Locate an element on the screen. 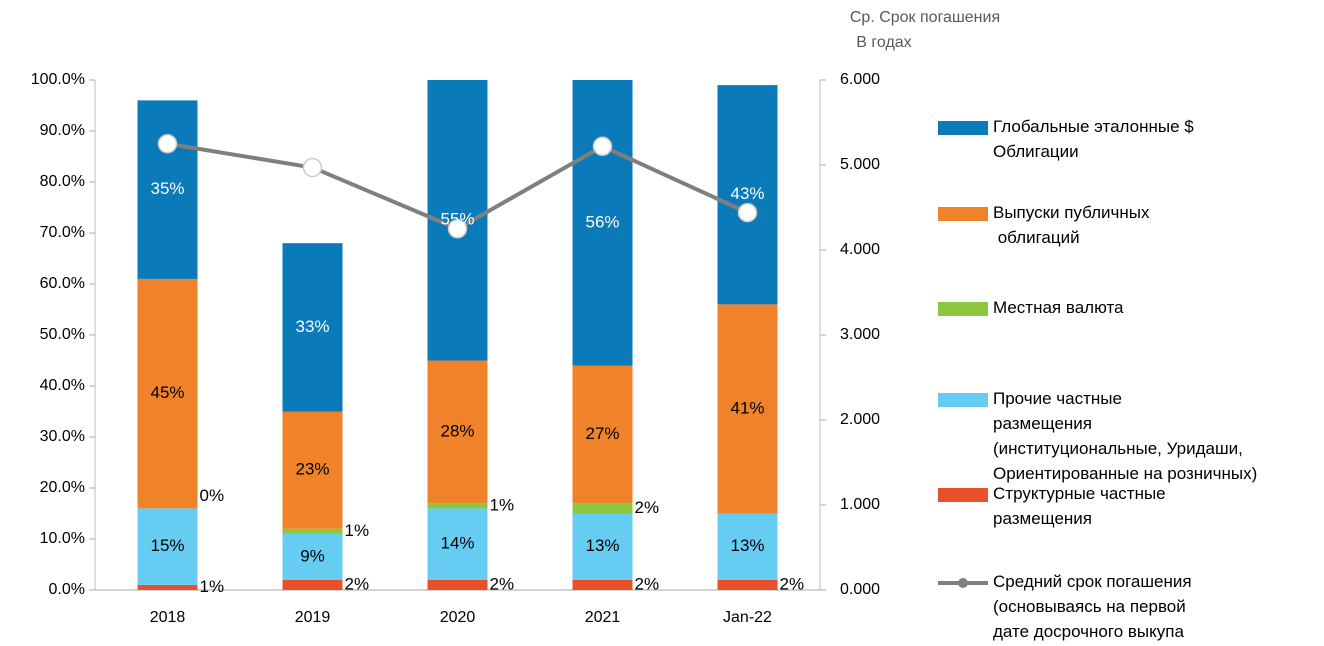  data-label: 9% is located at coordinates (312, 555).